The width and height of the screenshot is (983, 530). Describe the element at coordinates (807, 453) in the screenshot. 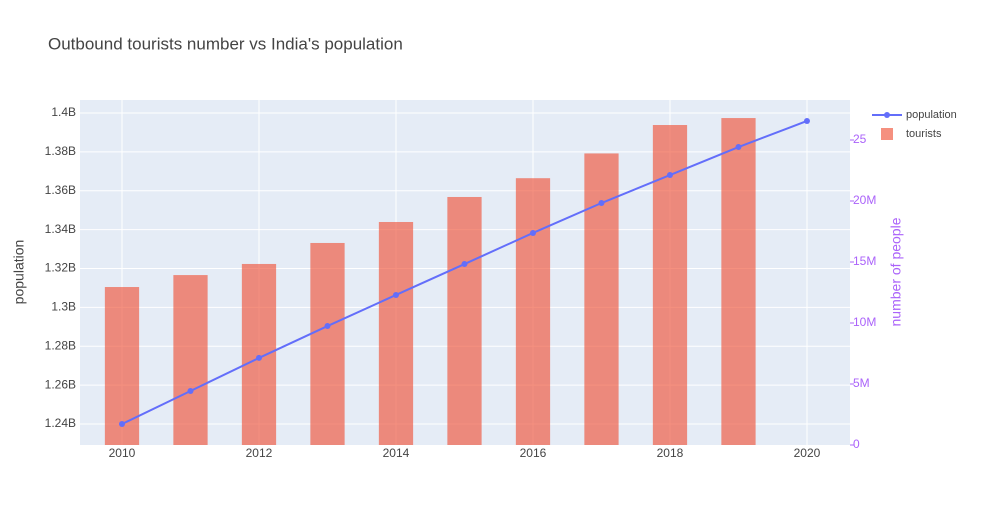

I see `x-tick-label: 2020` at that location.